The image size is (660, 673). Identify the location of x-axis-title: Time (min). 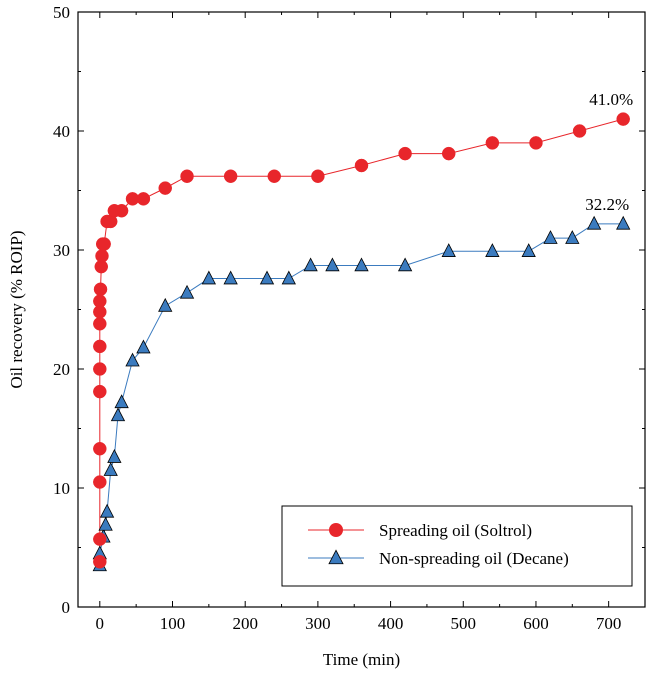
(361, 659).